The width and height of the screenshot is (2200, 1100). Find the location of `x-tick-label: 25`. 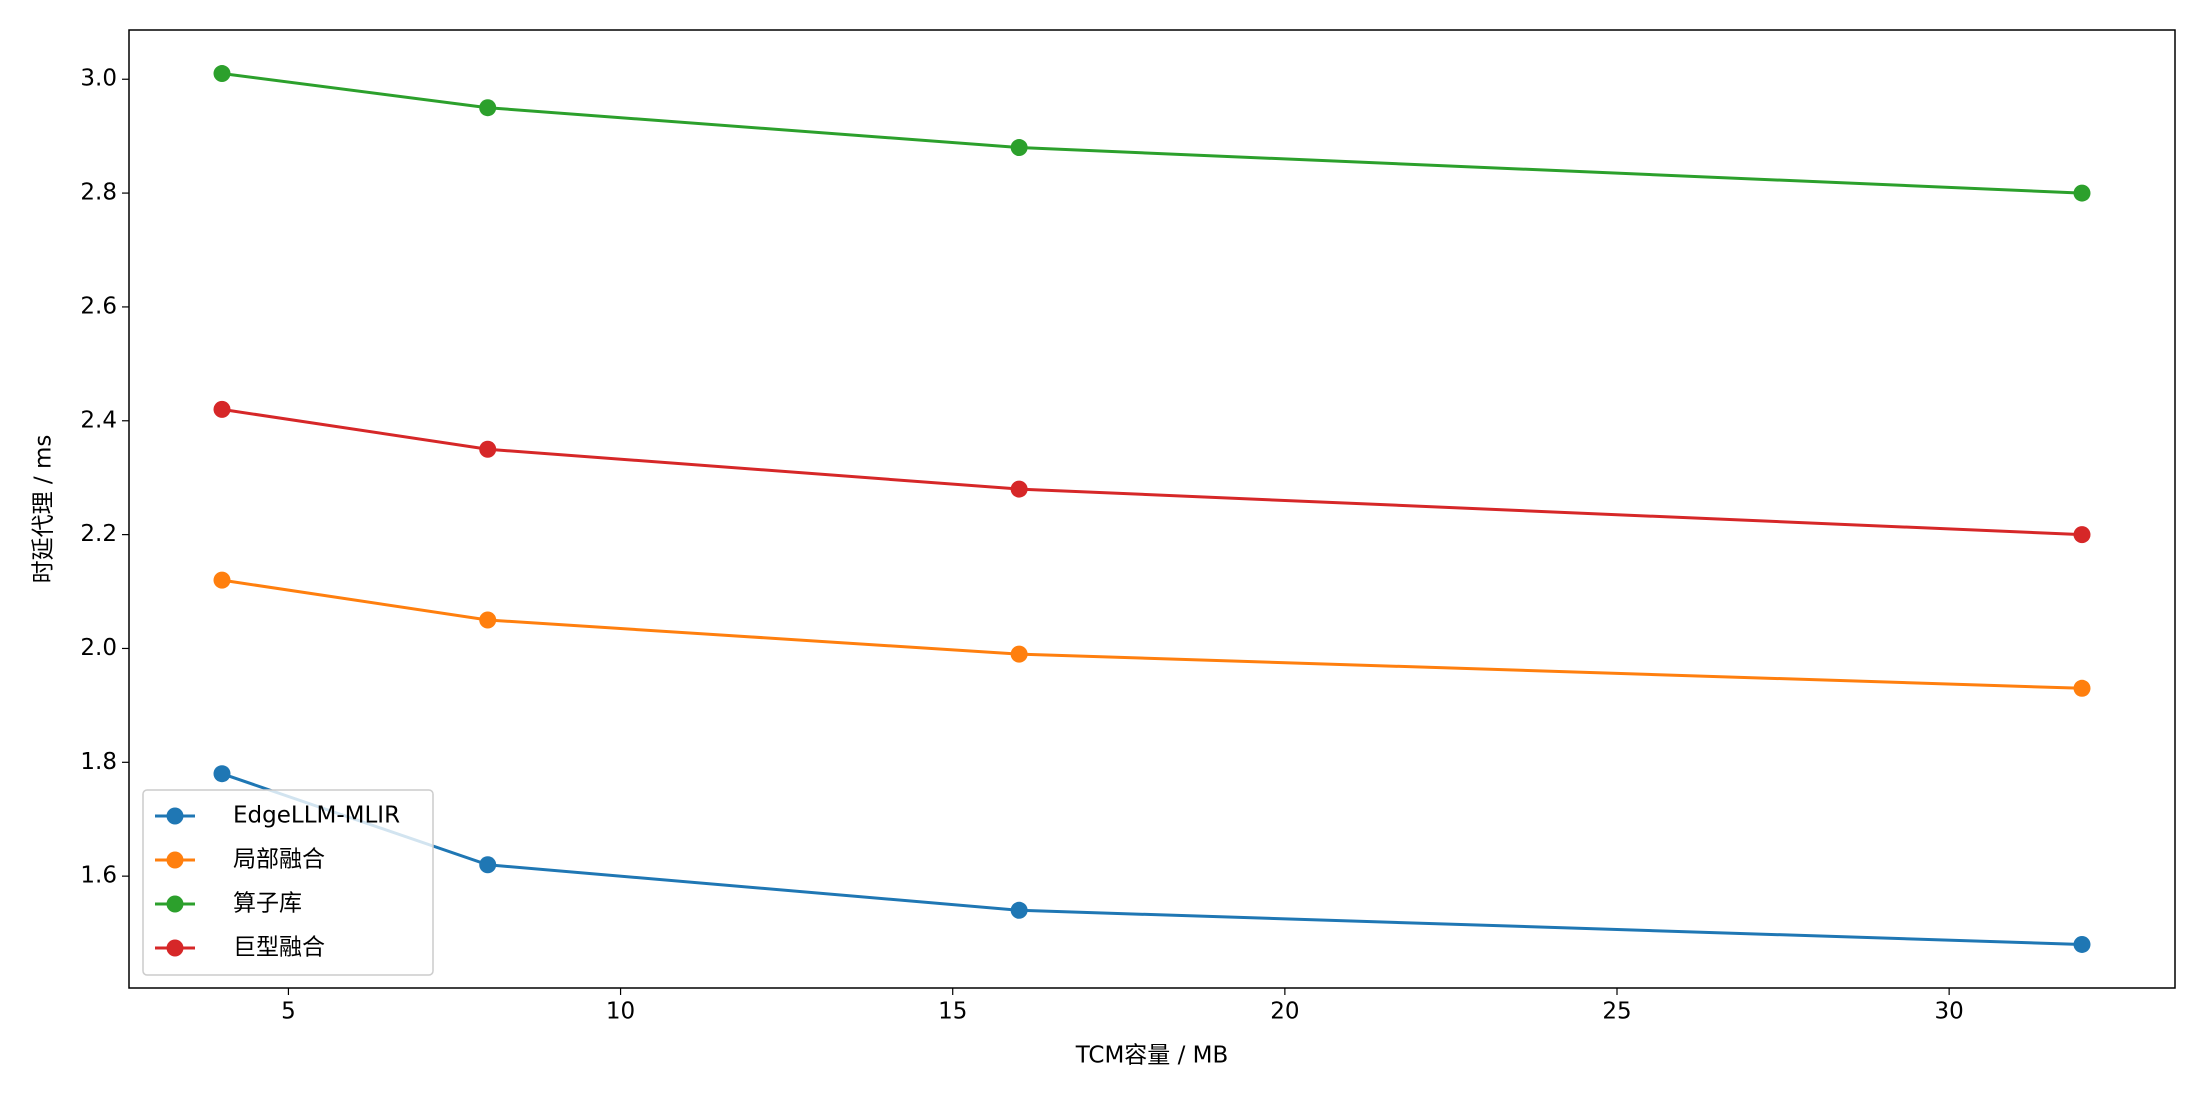

x-tick-label: 25 is located at coordinates (1616, 1012).